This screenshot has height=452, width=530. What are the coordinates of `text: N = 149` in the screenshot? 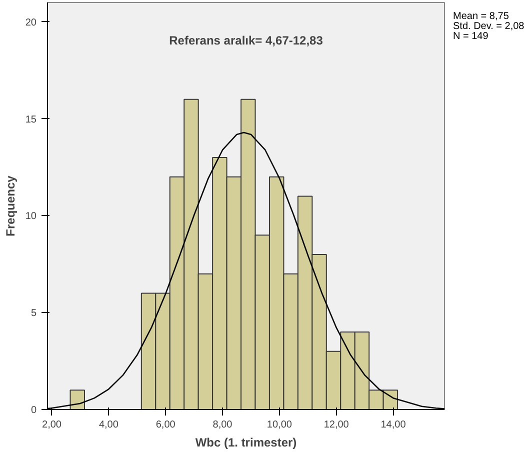 It's located at (470, 36).